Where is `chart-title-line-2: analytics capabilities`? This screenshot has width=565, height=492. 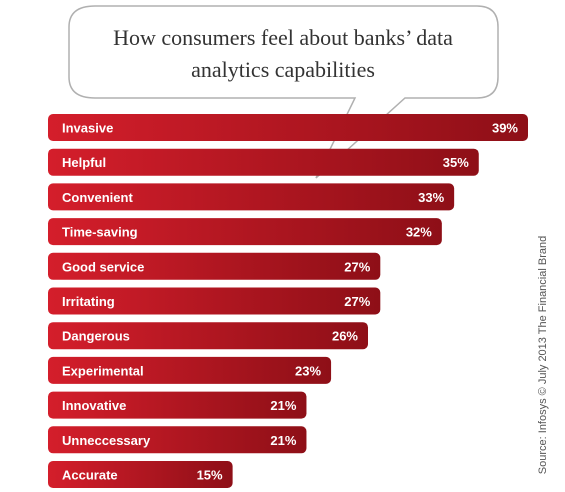 chart-title-line-2: analytics capabilities is located at coordinates (283, 69).